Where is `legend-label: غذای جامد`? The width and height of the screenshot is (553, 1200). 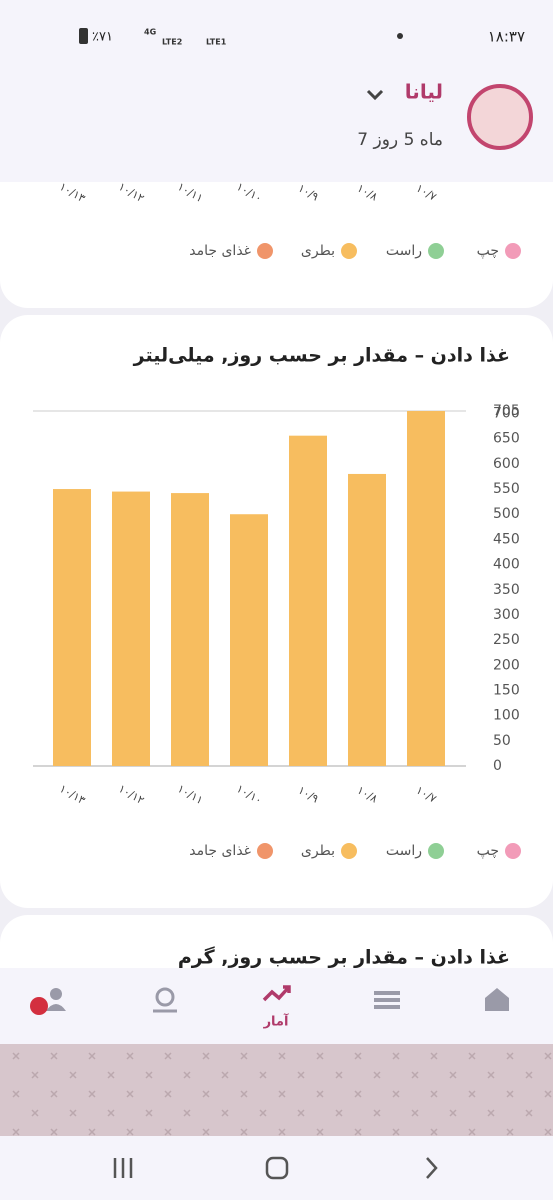
legend-label: غذای جامد is located at coordinates (220, 251).